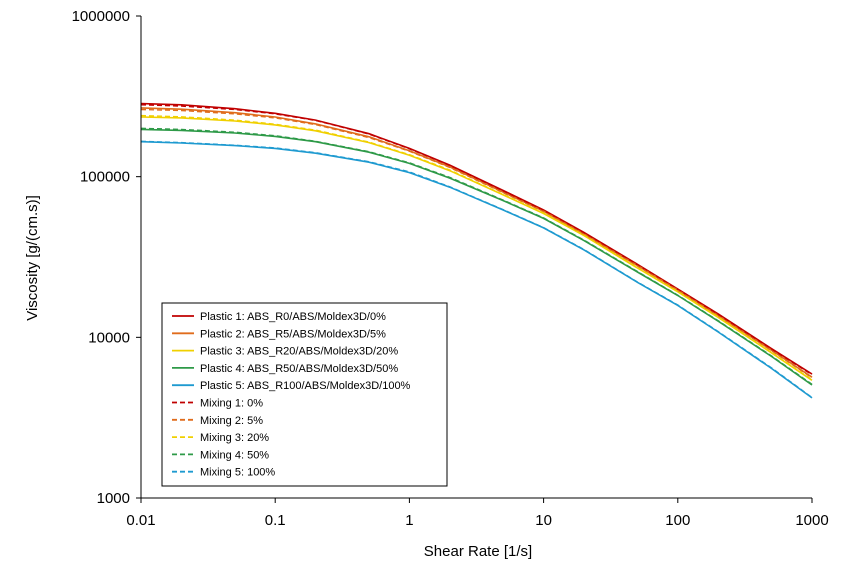 This screenshot has width=844, height=571. Describe the element at coordinates (275, 520) in the screenshot. I see `x-tick-label: 0.1` at that location.